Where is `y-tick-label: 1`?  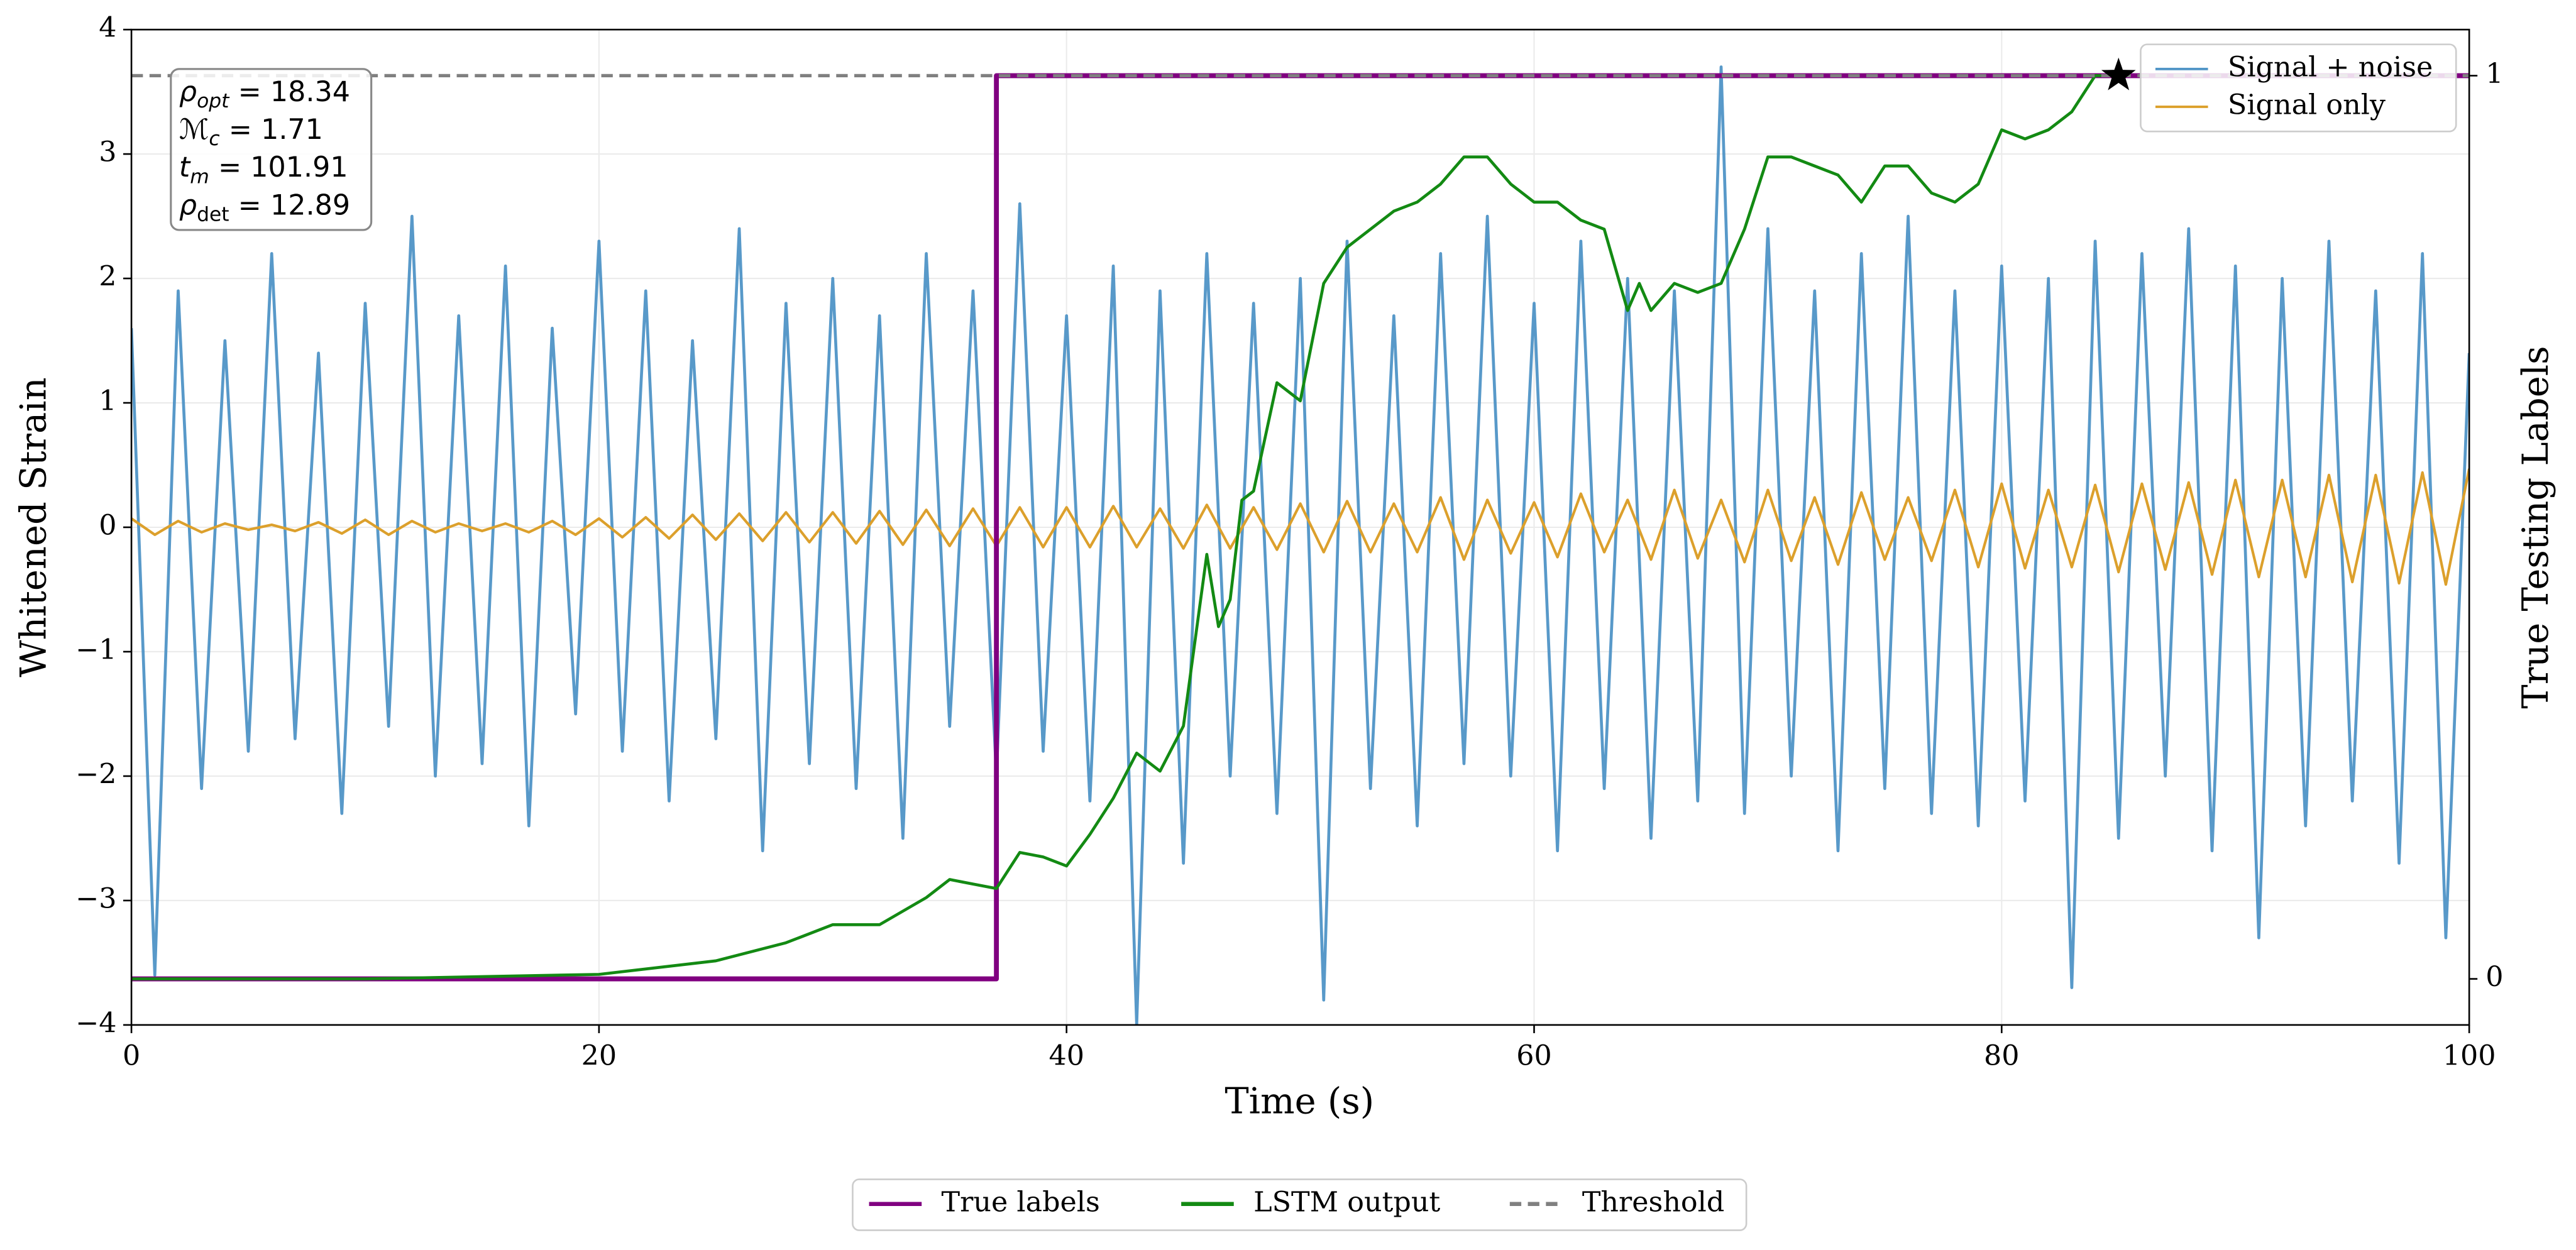 y-tick-label: 1 is located at coordinates (107, 401).